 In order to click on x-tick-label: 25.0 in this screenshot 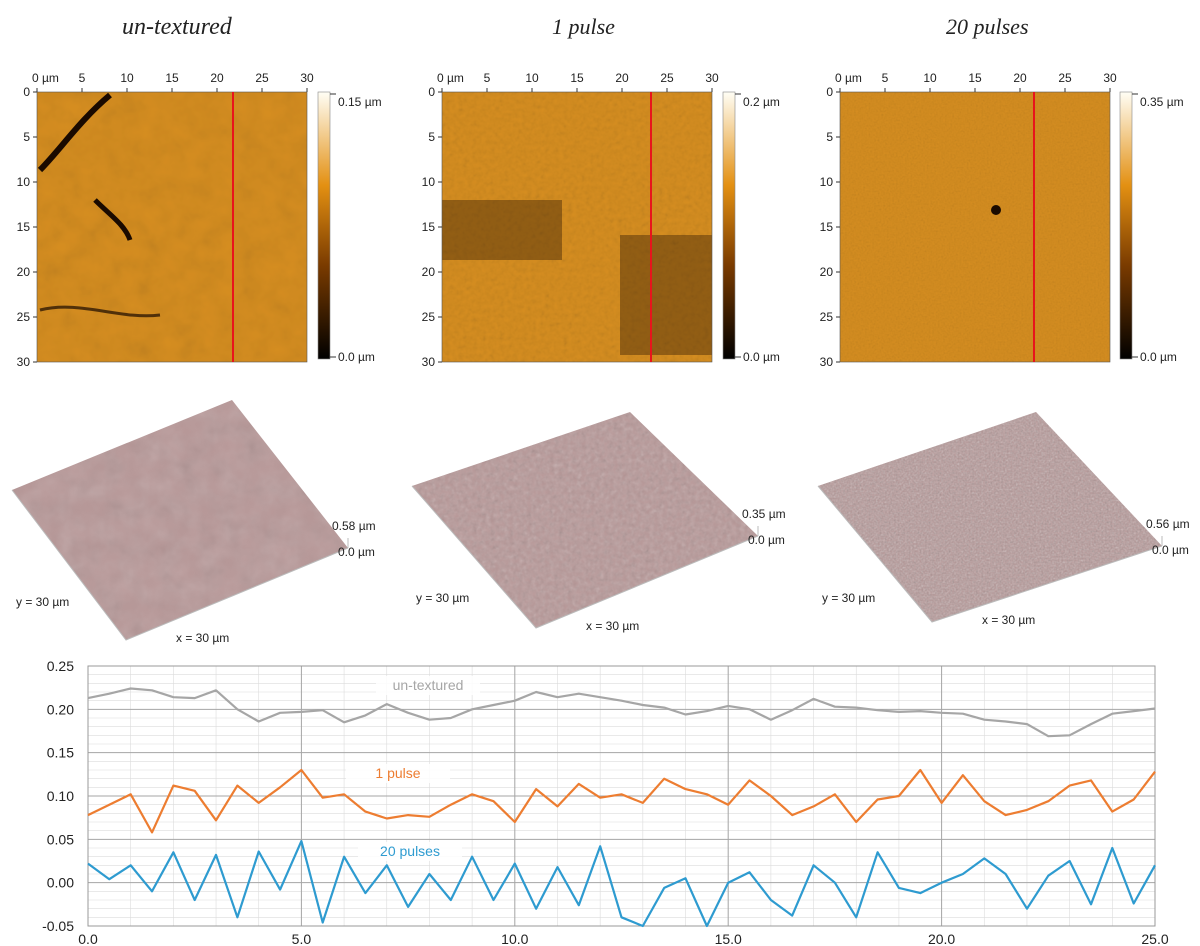, I will do `click(1154, 938)`.